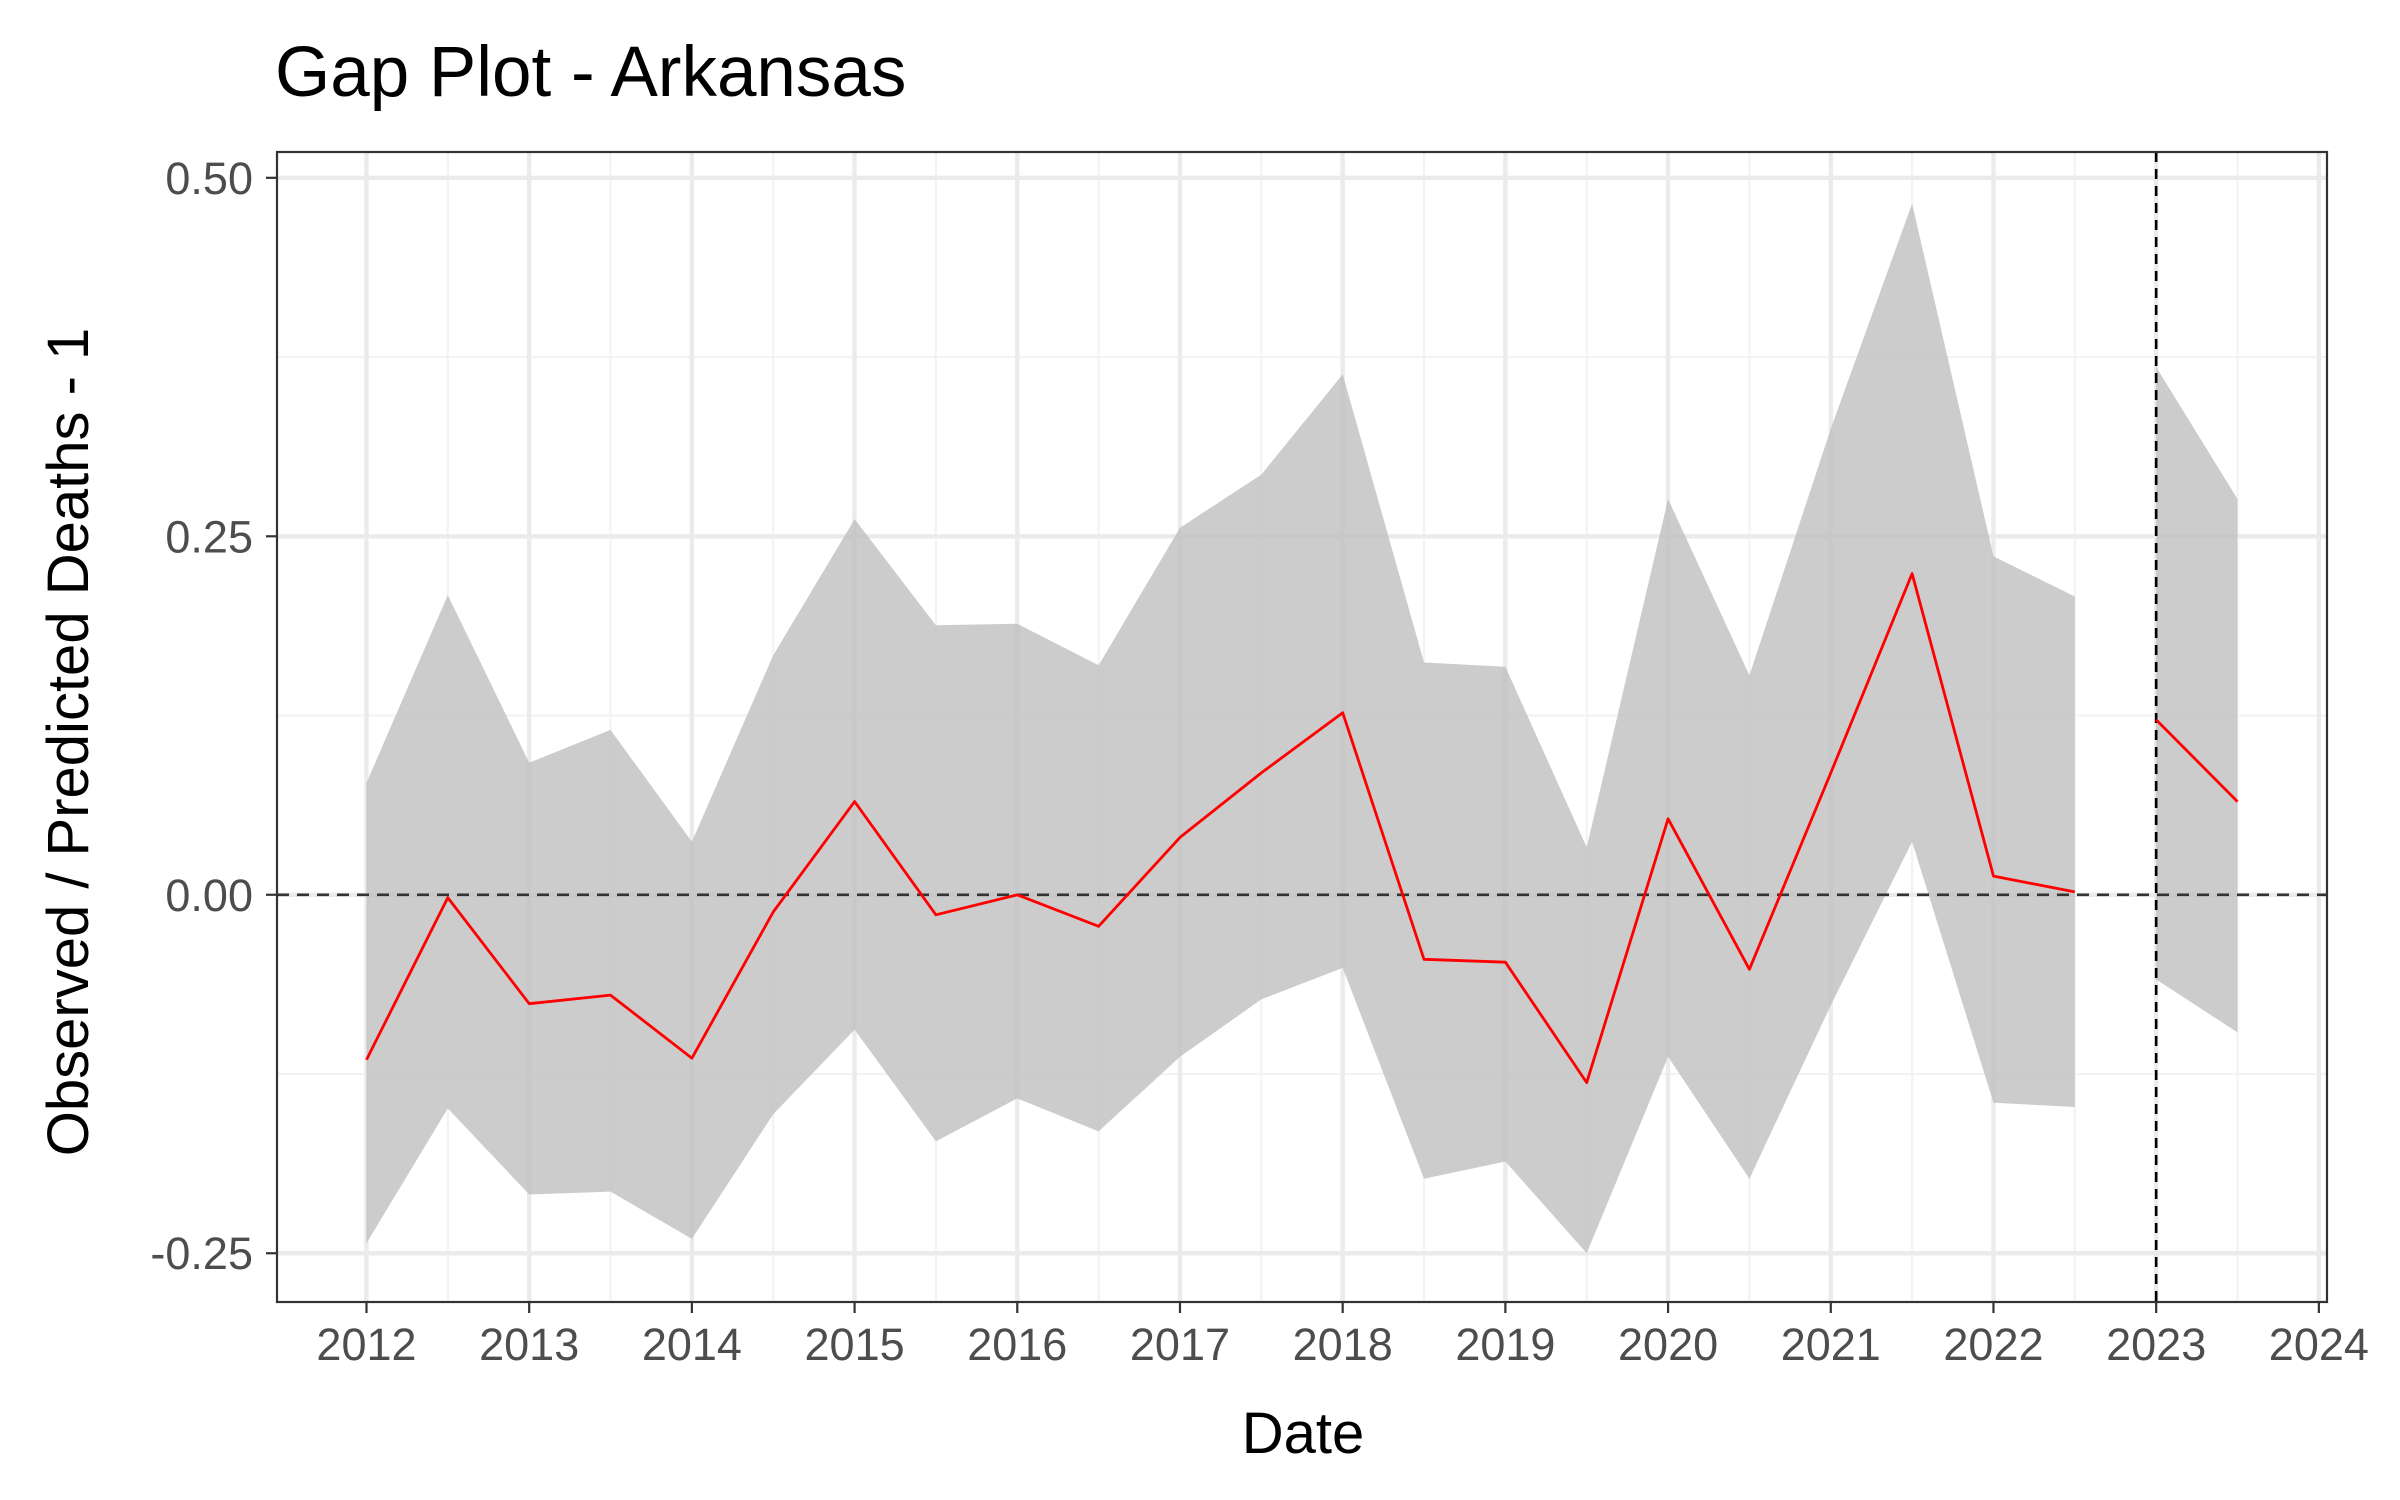 The width and height of the screenshot is (2400, 1500). Describe the element at coordinates (209, 895) in the screenshot. I see `y-tick-label: 0.00` at that location.